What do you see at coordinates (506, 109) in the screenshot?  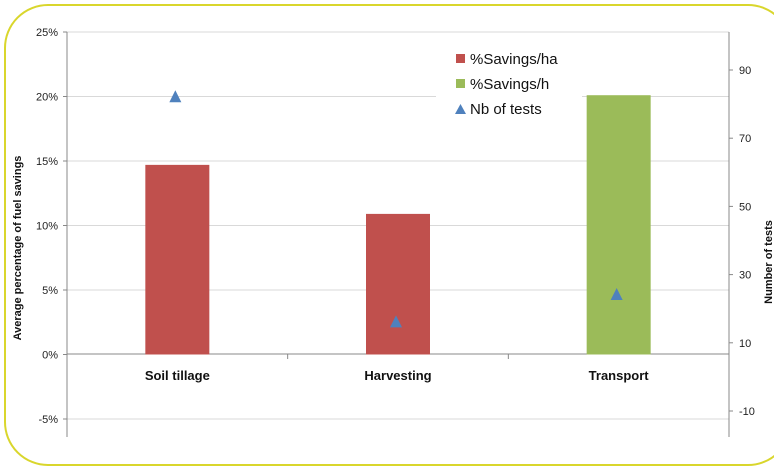 I see `legend-label-tests: Nb of tests` at bounding box center [506, 109].